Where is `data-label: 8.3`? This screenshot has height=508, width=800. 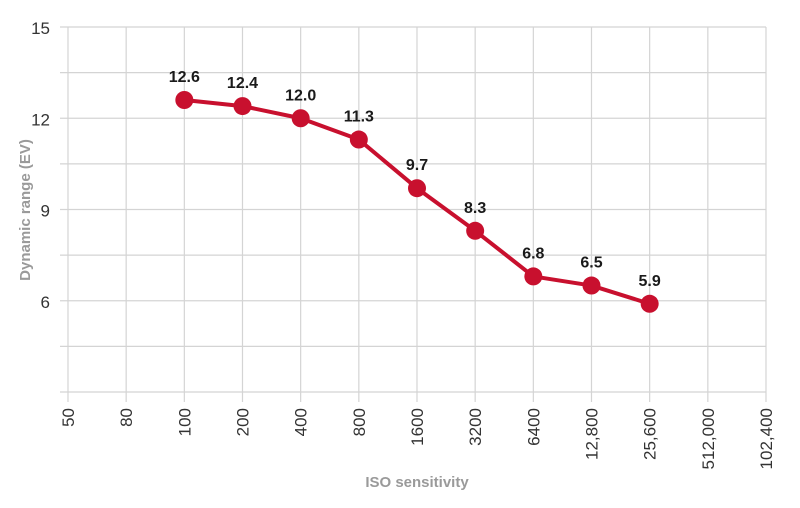 data-label: 8.3 is located at coordinates (475, 208).